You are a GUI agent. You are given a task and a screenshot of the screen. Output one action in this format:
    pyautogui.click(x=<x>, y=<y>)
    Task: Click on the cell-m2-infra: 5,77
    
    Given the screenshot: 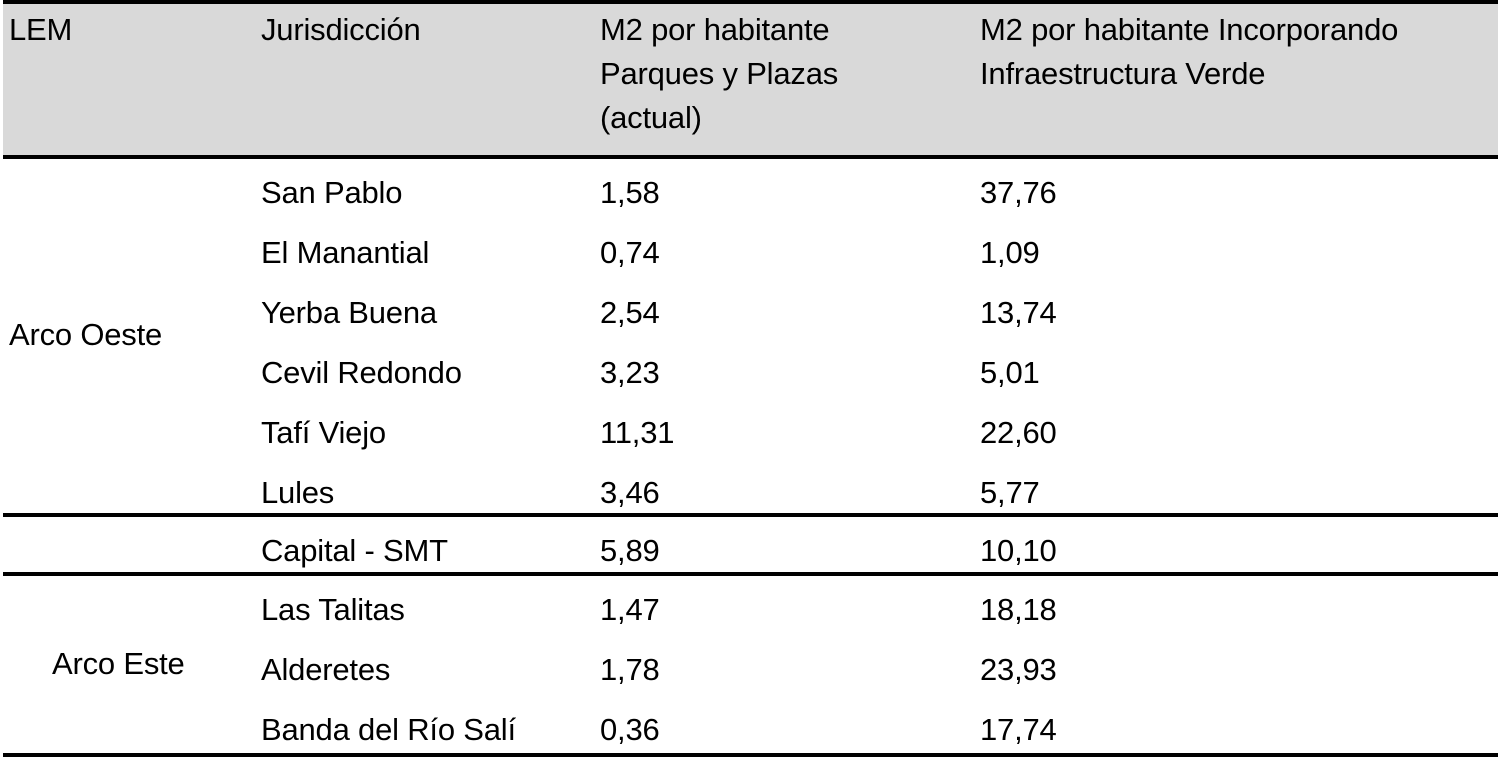 What is the action you would take?
    pyautogui.click(x=1010, y=492)
    